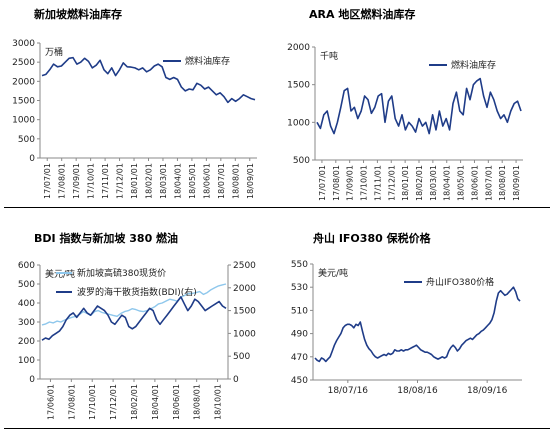  What do you see at coordinates (163, 181) in the screenshot?
I see `sg_fuel_stock-x-tick-label: 18/03/01` at bounding box center [163, 181].